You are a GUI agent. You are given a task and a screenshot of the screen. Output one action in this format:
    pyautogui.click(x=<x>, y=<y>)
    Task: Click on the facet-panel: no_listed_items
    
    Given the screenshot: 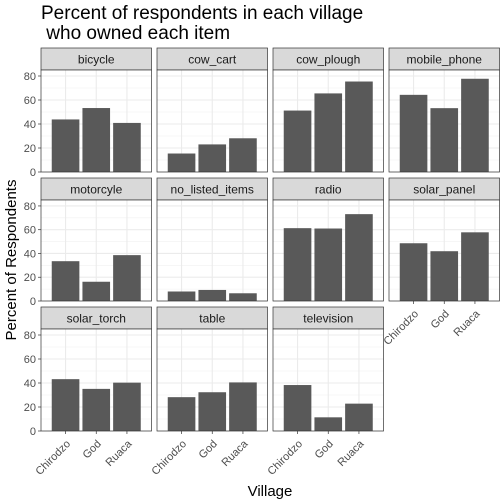 What is the action you would take?
    pyautogui.click(x=212, y=239)
    